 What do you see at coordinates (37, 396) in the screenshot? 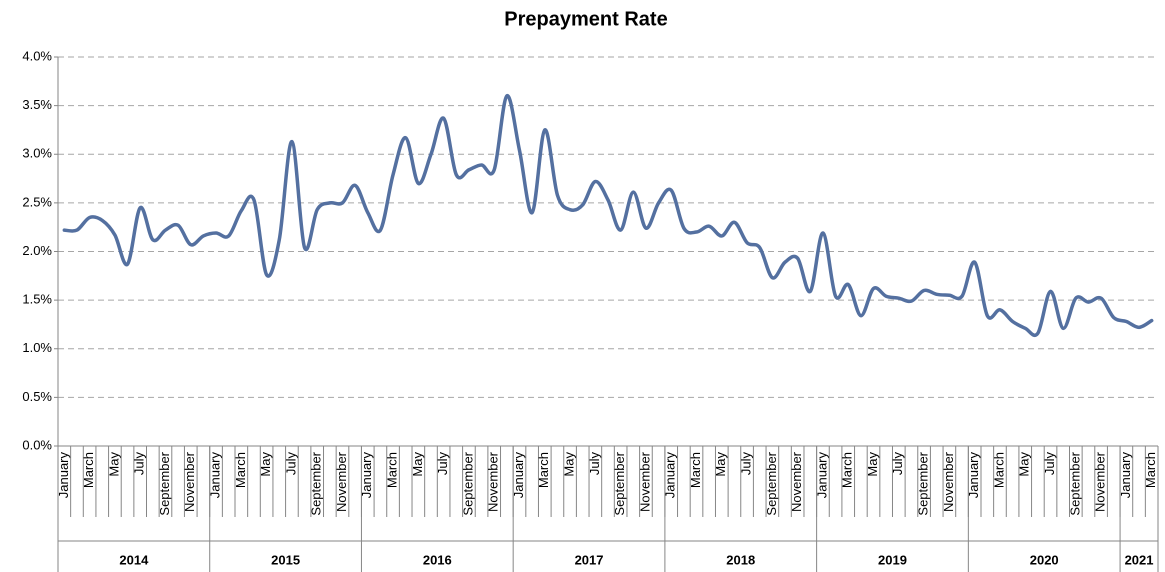
I see `y-tick-label: 0.5%` at bounding box center [37, 396].